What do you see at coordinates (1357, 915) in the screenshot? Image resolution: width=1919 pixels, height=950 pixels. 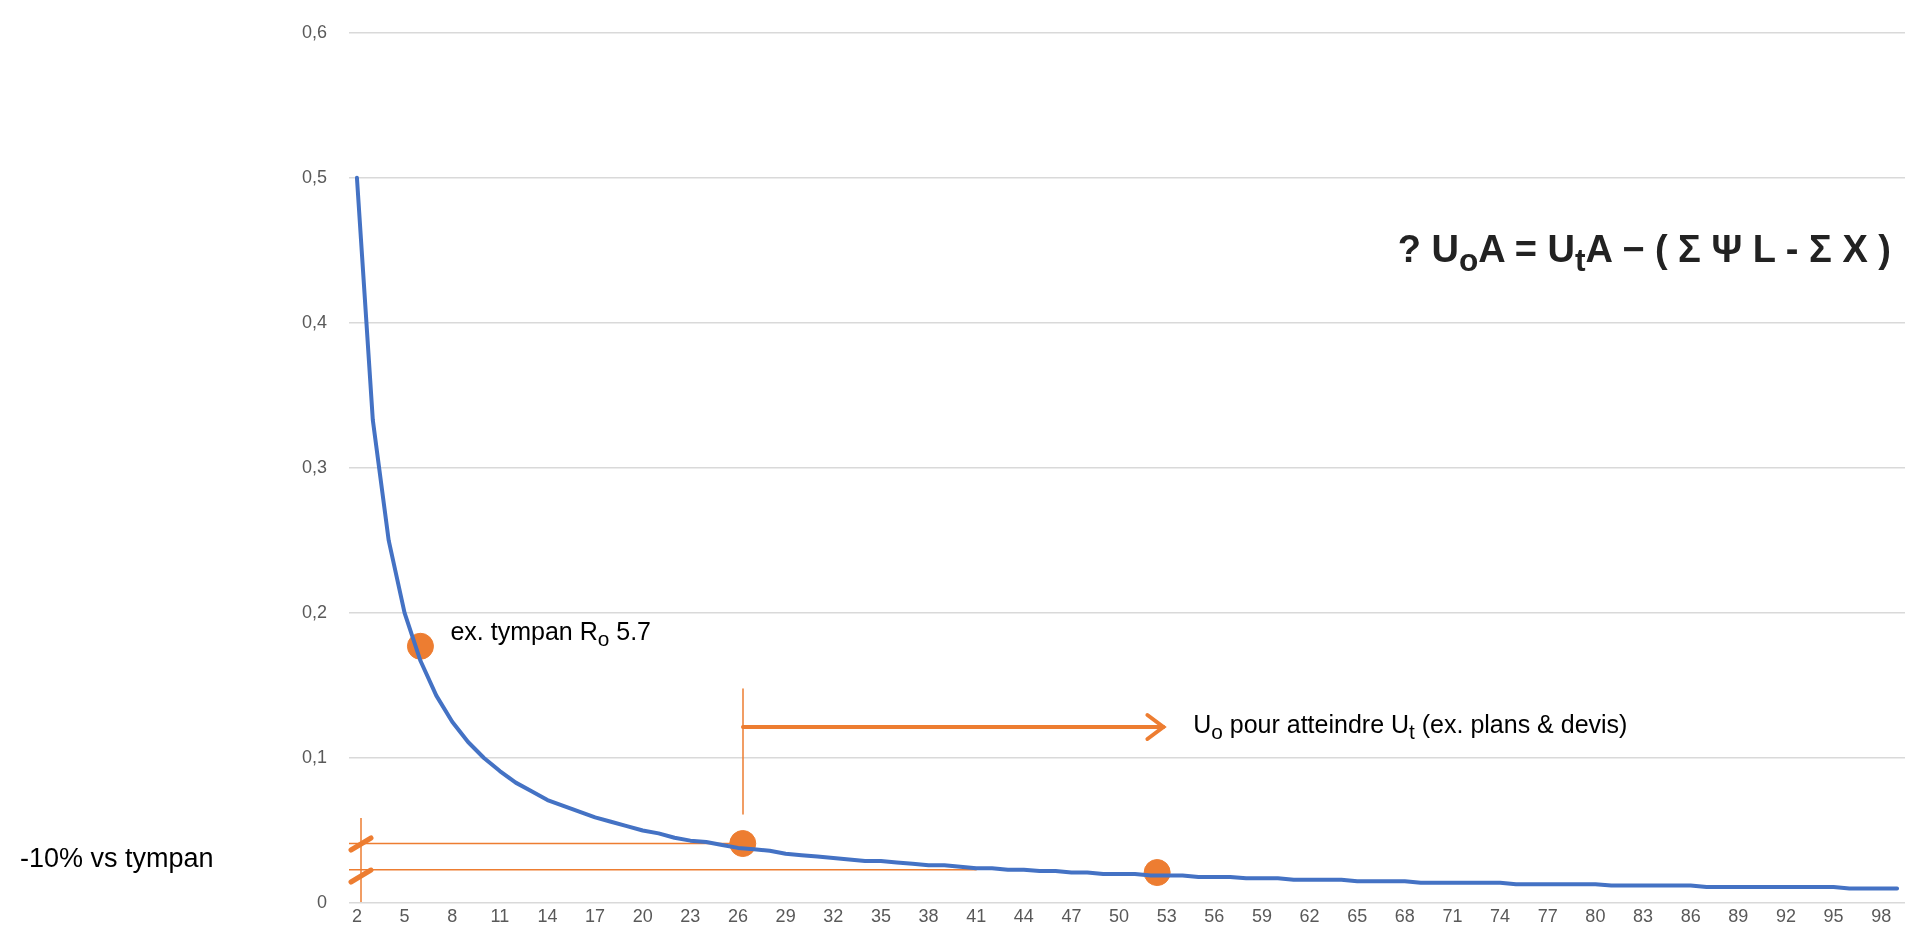 I see `x-tick-label: 65` at bounding box center [1357, 915].